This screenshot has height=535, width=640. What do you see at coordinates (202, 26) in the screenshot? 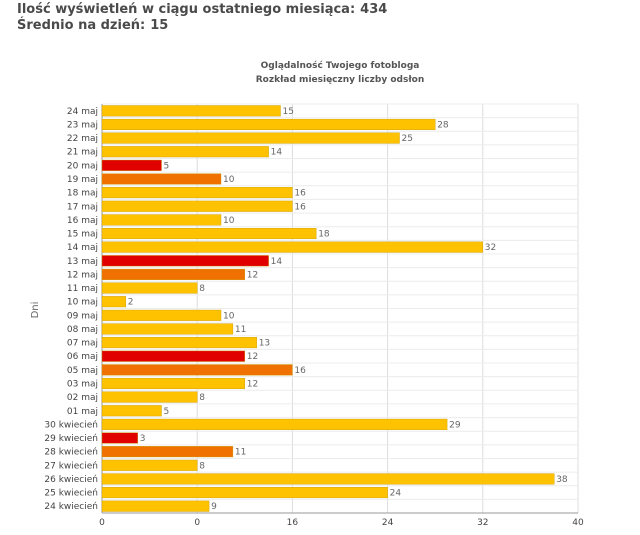
I see `daily-average-line: Średnio na dzień: 15` at bounding box center [202, 26].